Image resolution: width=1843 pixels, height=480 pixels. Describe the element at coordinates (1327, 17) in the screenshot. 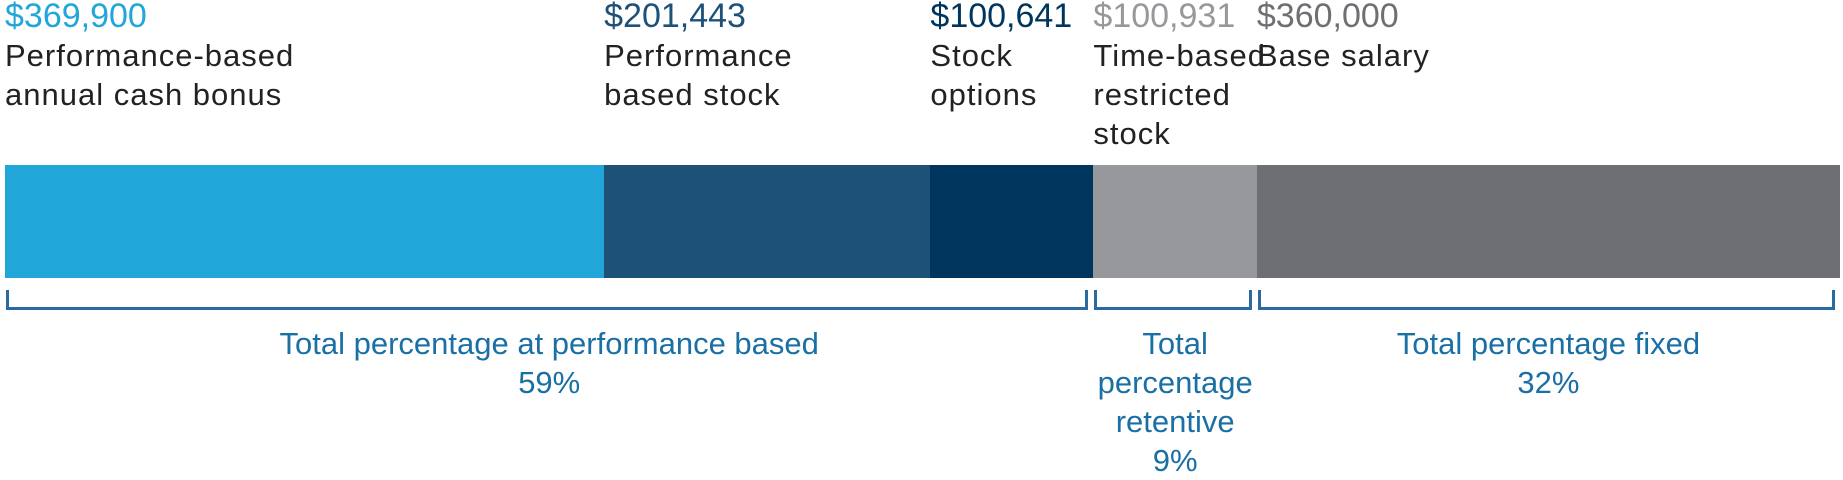

I see `segment-amount: $360,000` at that location.